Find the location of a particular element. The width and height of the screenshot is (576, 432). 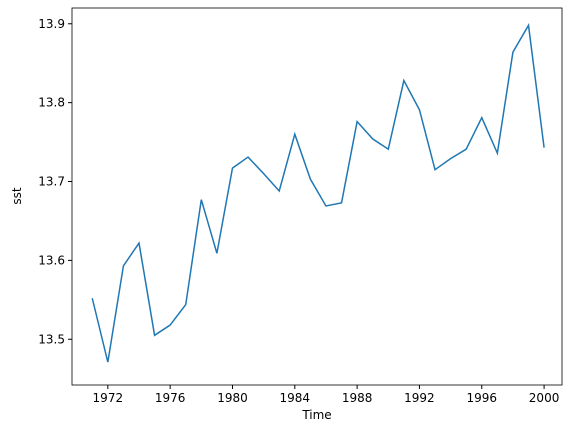

y-axis-label: sst is located at coordinates (17, 196).